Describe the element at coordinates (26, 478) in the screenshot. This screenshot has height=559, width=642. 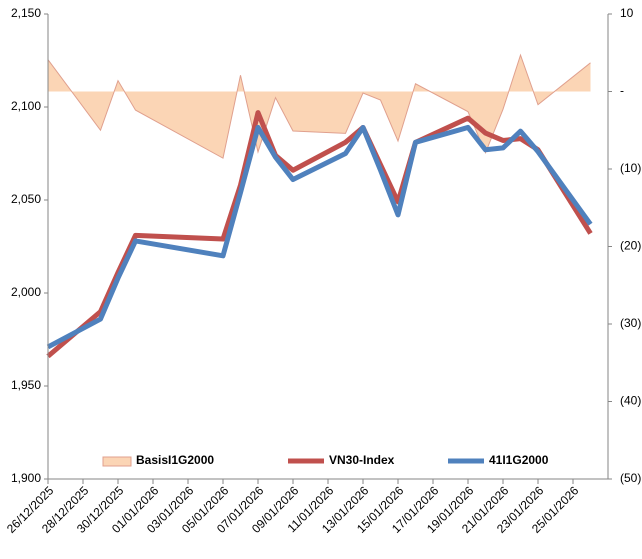
I see `y-tick-label: 1,900` at that location.